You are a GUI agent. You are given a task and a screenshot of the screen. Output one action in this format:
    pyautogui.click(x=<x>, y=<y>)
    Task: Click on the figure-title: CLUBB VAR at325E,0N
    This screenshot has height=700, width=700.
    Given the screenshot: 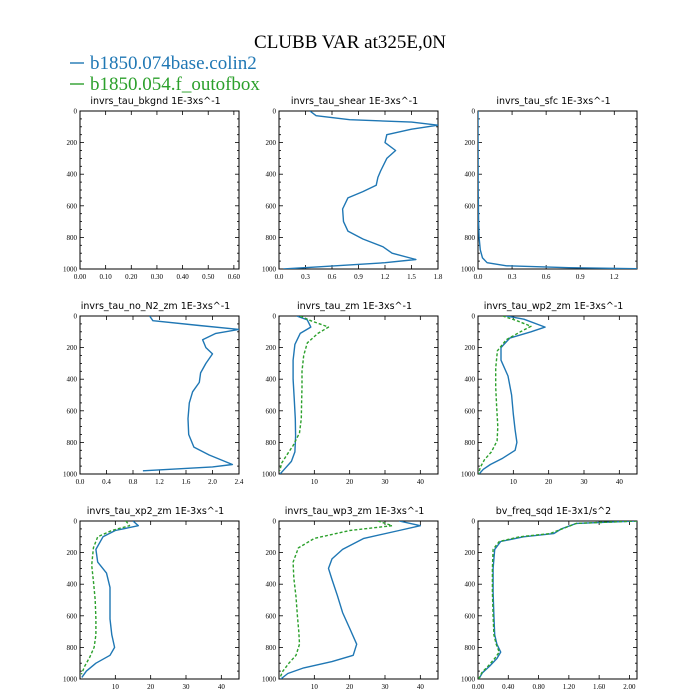 What is the action you would take?
    pyautogui.click(x=350, y=42)
    